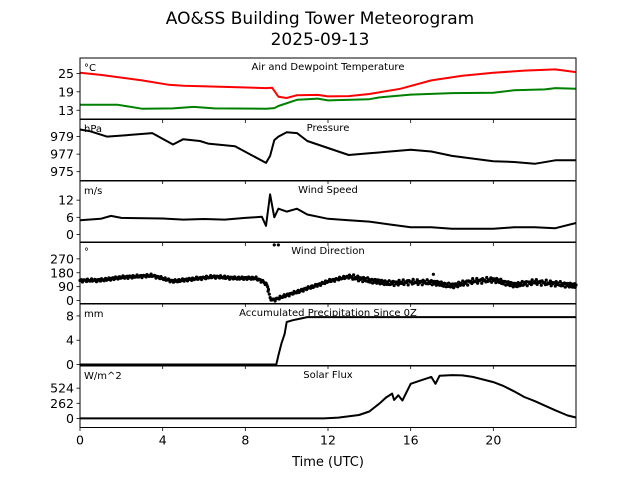 This screenshot has width=640, height=480. Describe the element at coordinates (328, 190) in the screenshot. I see `panel-title: Wind Speed` at that location.